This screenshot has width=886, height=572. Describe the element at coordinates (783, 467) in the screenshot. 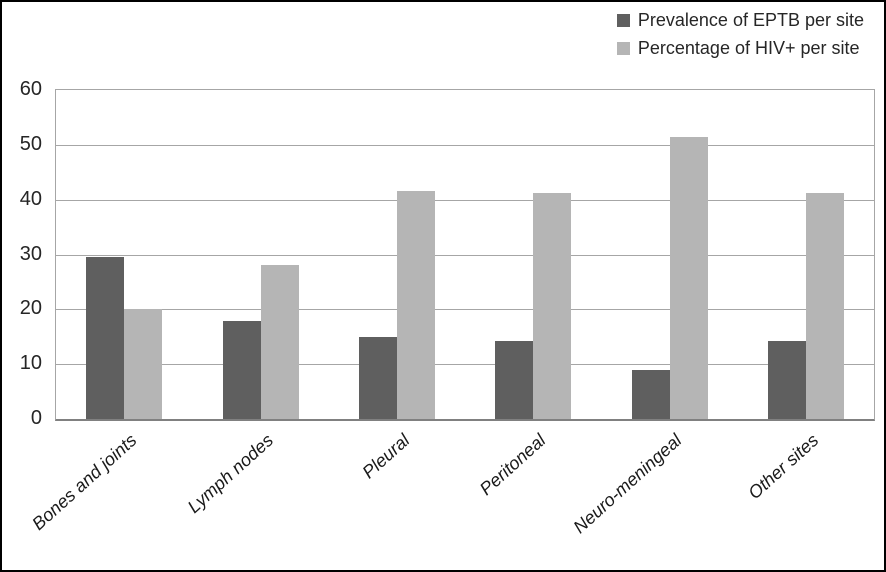

I see `x-axis-label: Other sites` at that location.